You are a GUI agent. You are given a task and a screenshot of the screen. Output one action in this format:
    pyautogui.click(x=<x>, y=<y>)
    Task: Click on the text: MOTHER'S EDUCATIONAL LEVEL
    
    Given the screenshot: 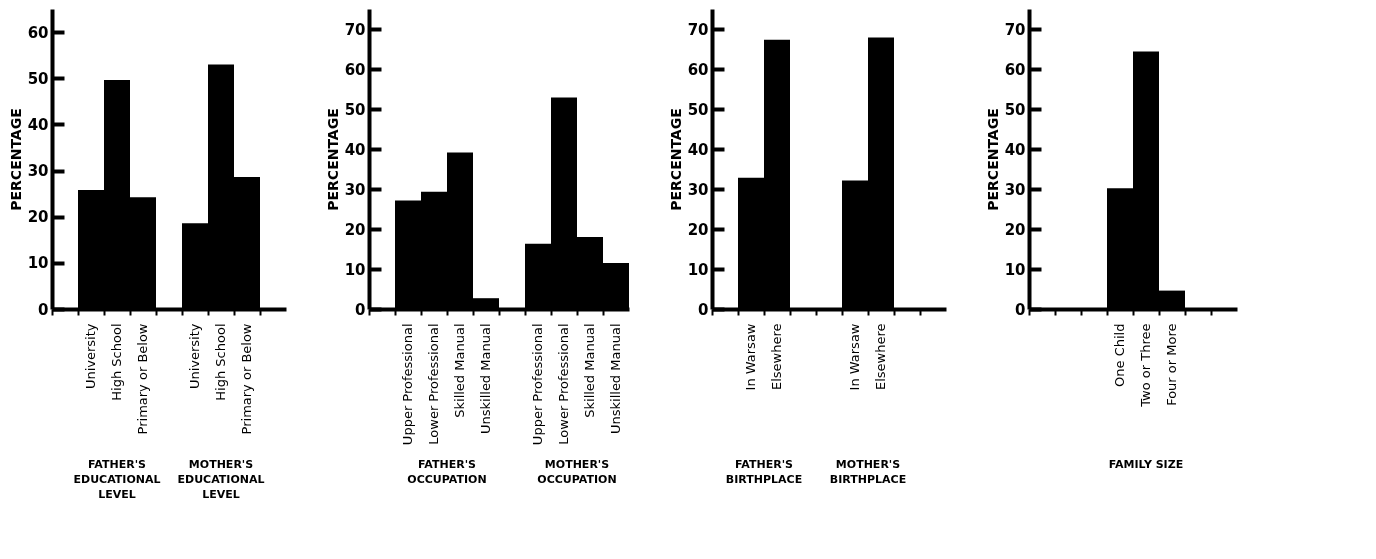 What is the action you would take?
    pyautogui.click(x=221, y=479)
    